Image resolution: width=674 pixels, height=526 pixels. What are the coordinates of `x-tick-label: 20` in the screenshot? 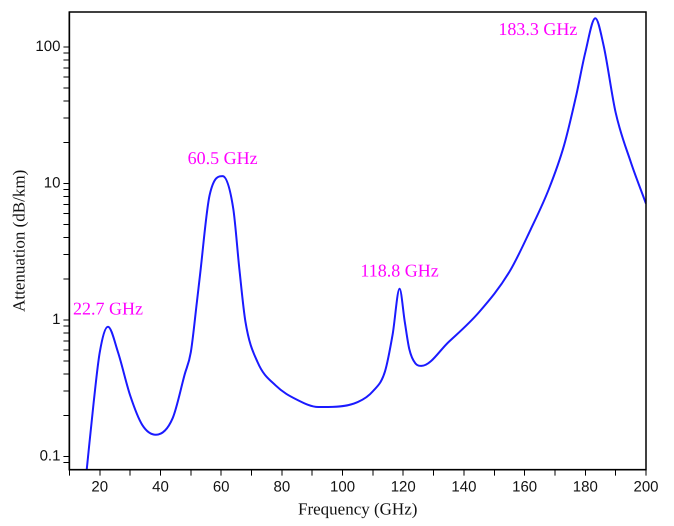 It's located at (99, 487).